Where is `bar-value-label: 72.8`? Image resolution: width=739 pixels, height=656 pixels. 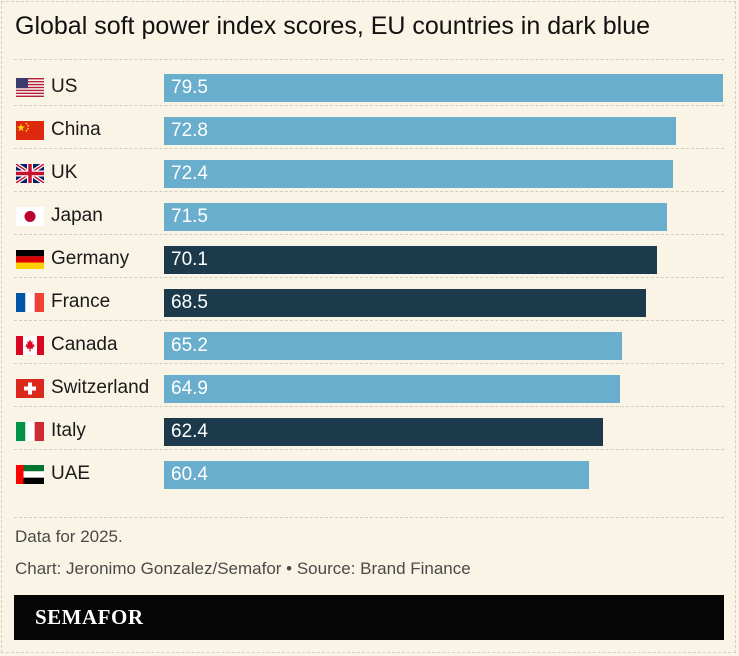 bar-value-label: 72.8 is located at coordinates (189, 130).